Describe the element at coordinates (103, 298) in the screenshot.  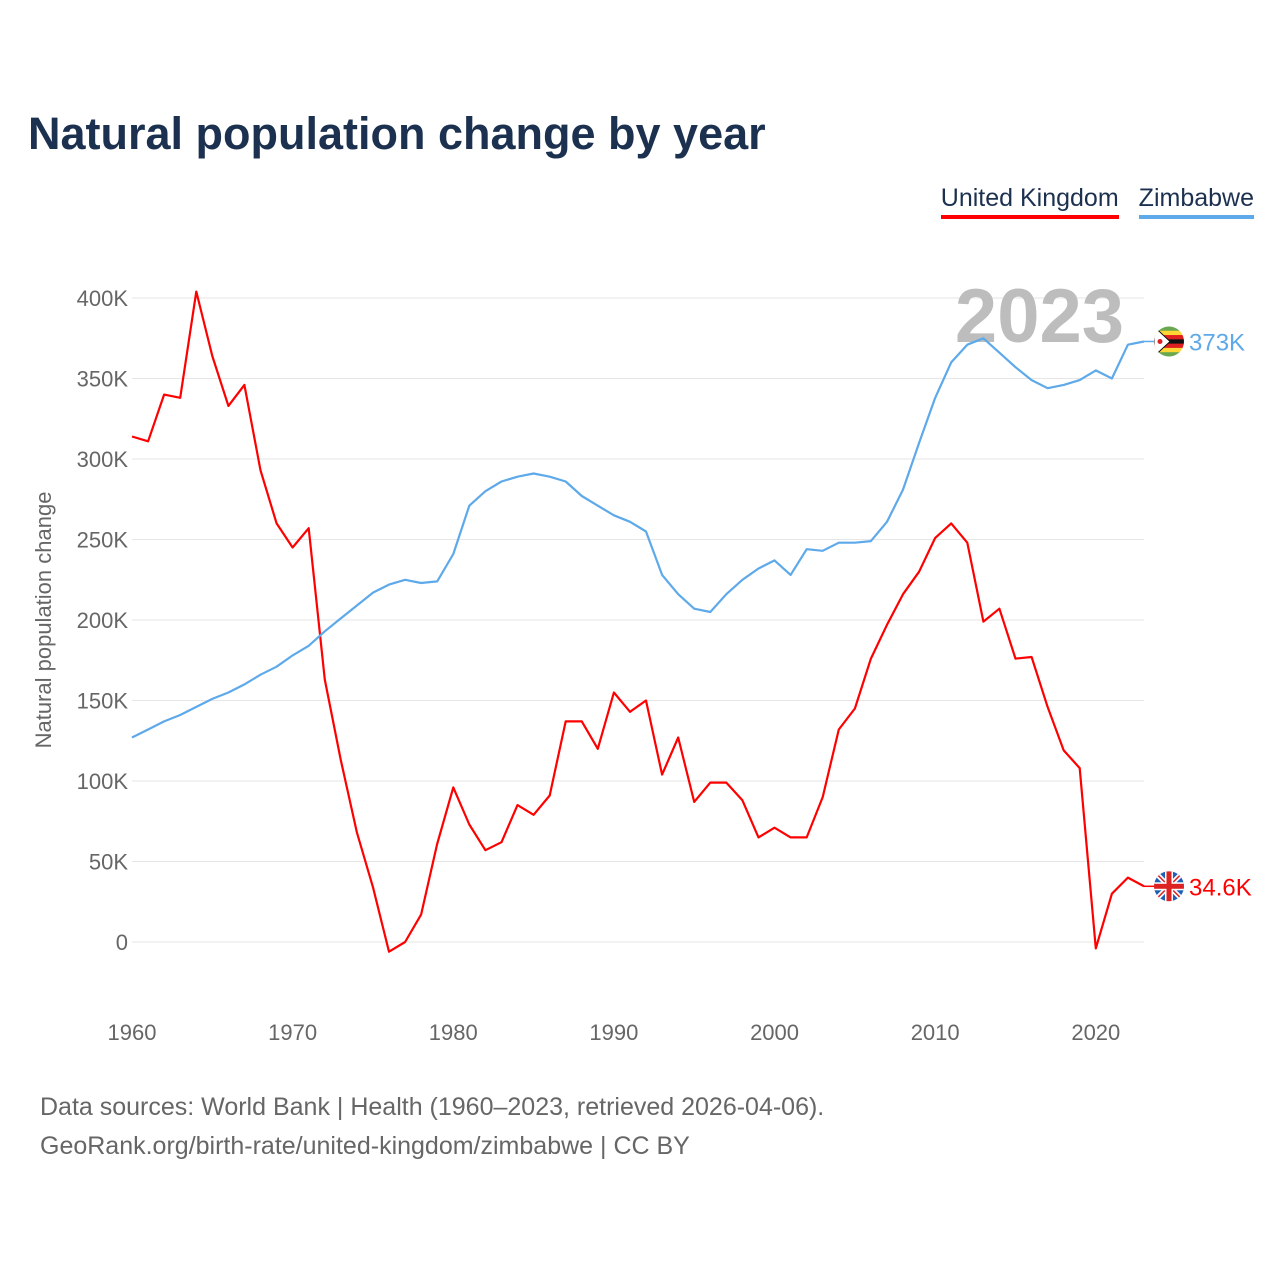
I see `y-tick-label: 400K` at that location.